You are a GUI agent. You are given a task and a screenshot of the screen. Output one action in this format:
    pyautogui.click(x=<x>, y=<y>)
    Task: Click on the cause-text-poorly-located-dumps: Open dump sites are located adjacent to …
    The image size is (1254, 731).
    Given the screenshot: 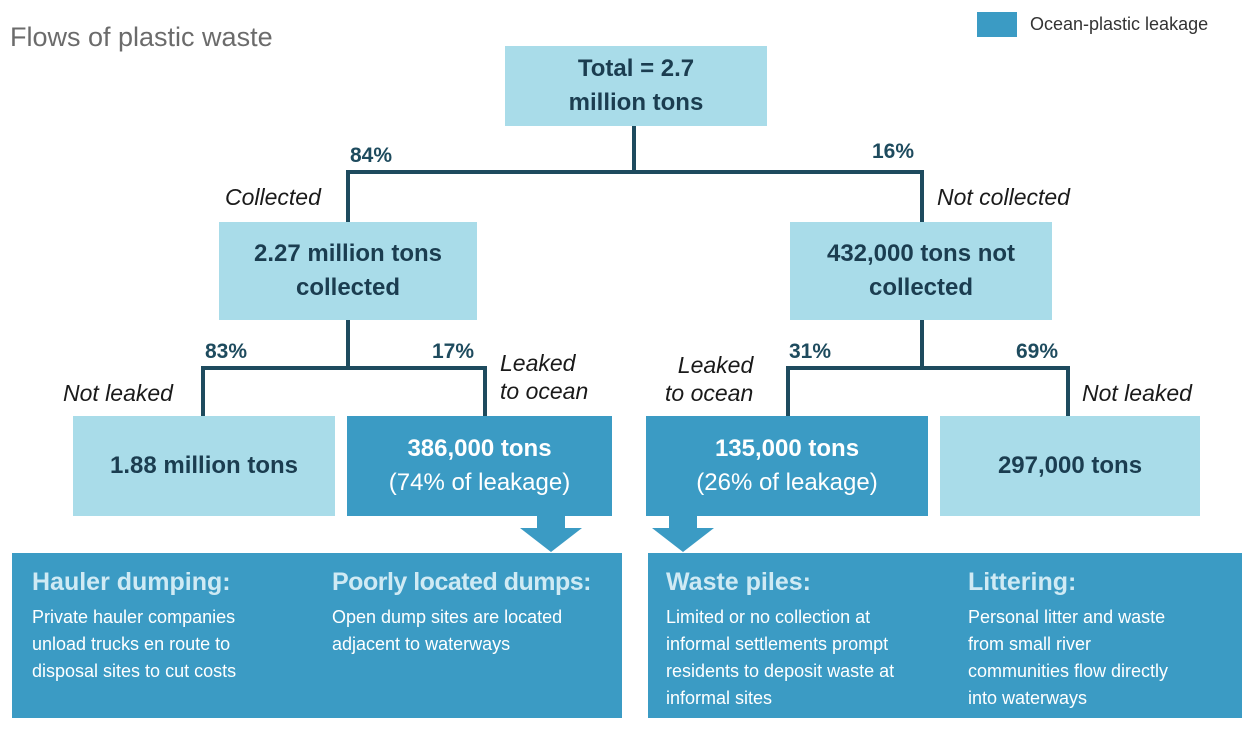 What is the action you would take?
    pyautogui.click(x=447, y=631)
    